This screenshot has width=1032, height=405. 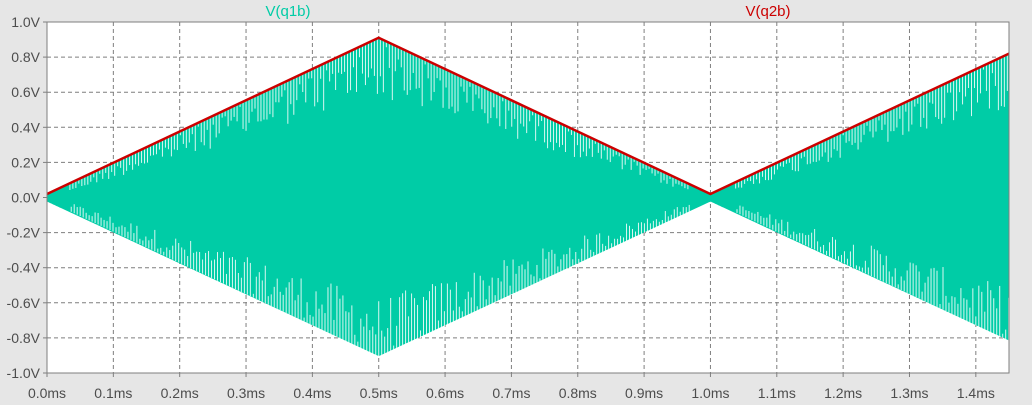 I want to click on x-tick-label: 0.3ms, so click(x=246, y=393).